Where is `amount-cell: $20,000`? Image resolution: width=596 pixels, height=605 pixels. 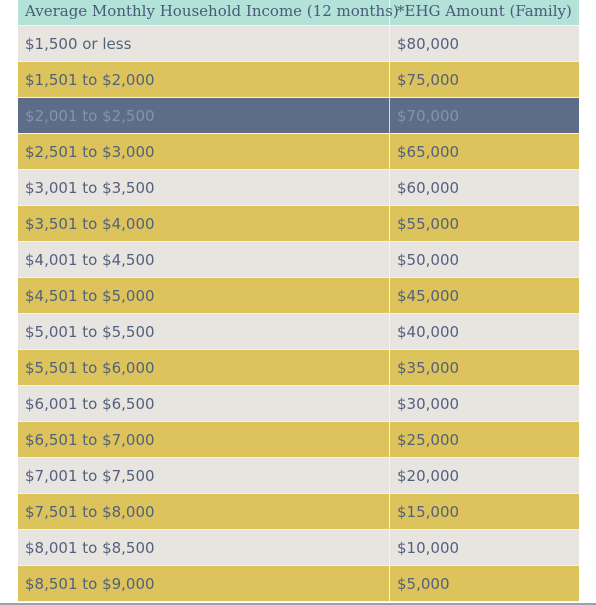 amount-cell: $20,000 is located at coordinates (428, 475).